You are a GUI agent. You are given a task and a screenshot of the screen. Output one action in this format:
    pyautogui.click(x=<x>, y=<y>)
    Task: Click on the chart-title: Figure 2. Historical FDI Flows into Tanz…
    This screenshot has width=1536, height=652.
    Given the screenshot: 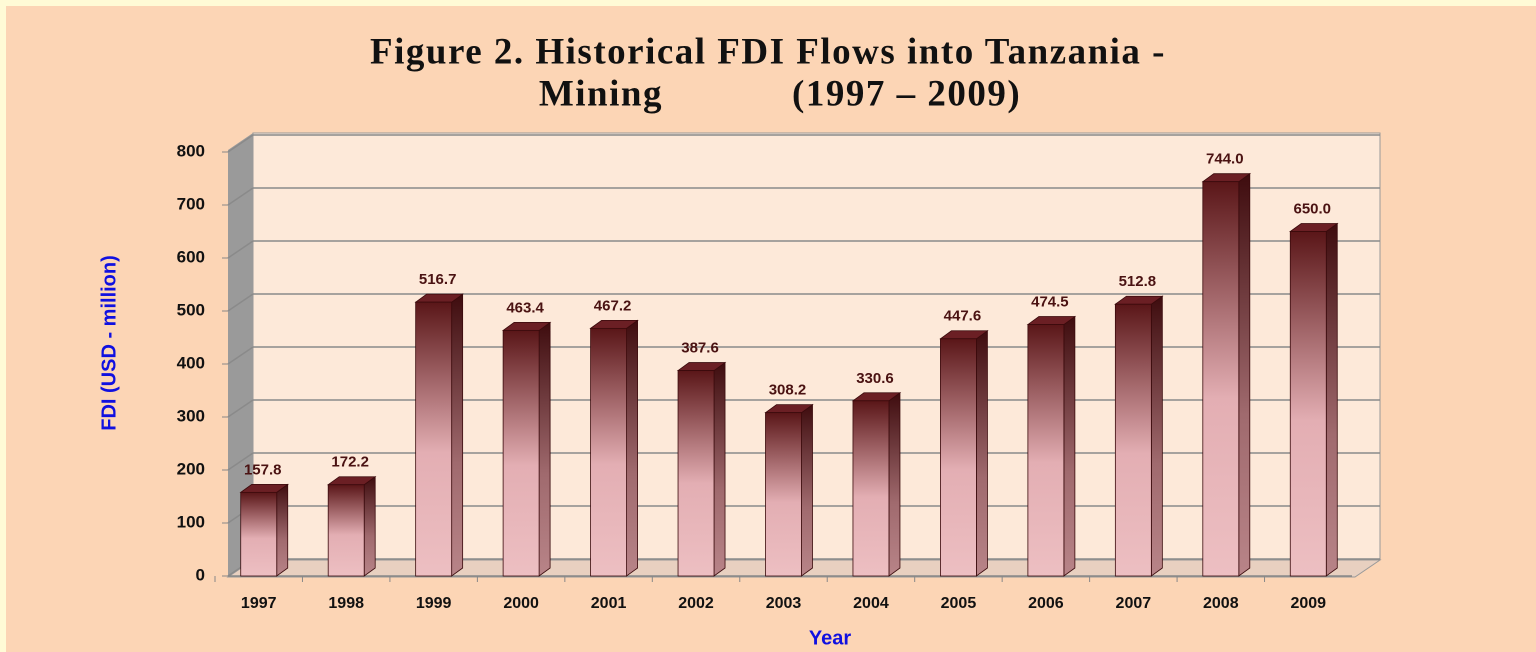 What is the action you would take?
    pyautogui.click(x=768, y=51)
    